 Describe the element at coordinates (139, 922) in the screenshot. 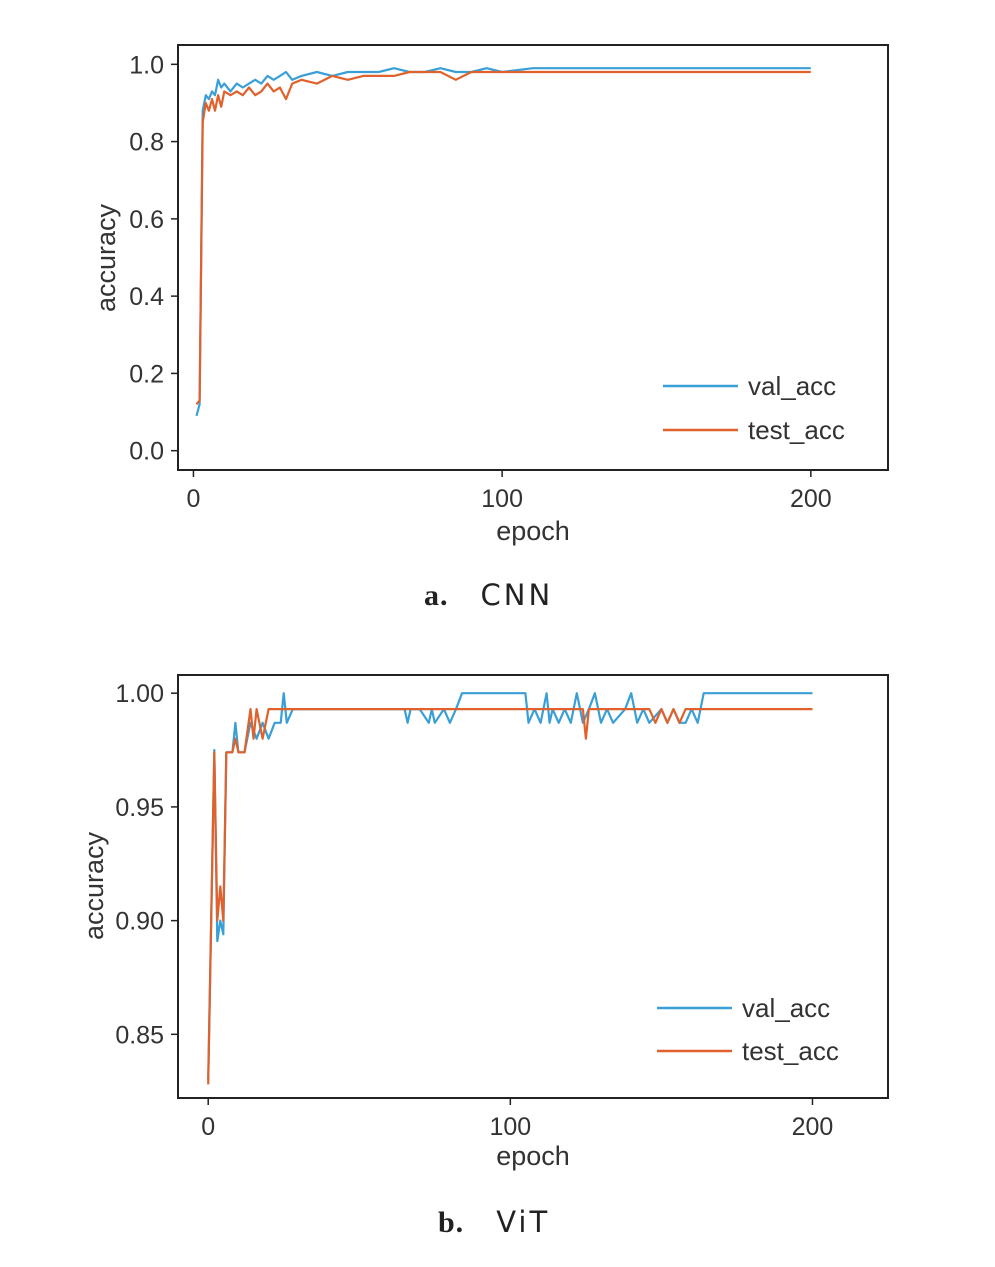

I see `y-tick-label: 0.90` at that location.